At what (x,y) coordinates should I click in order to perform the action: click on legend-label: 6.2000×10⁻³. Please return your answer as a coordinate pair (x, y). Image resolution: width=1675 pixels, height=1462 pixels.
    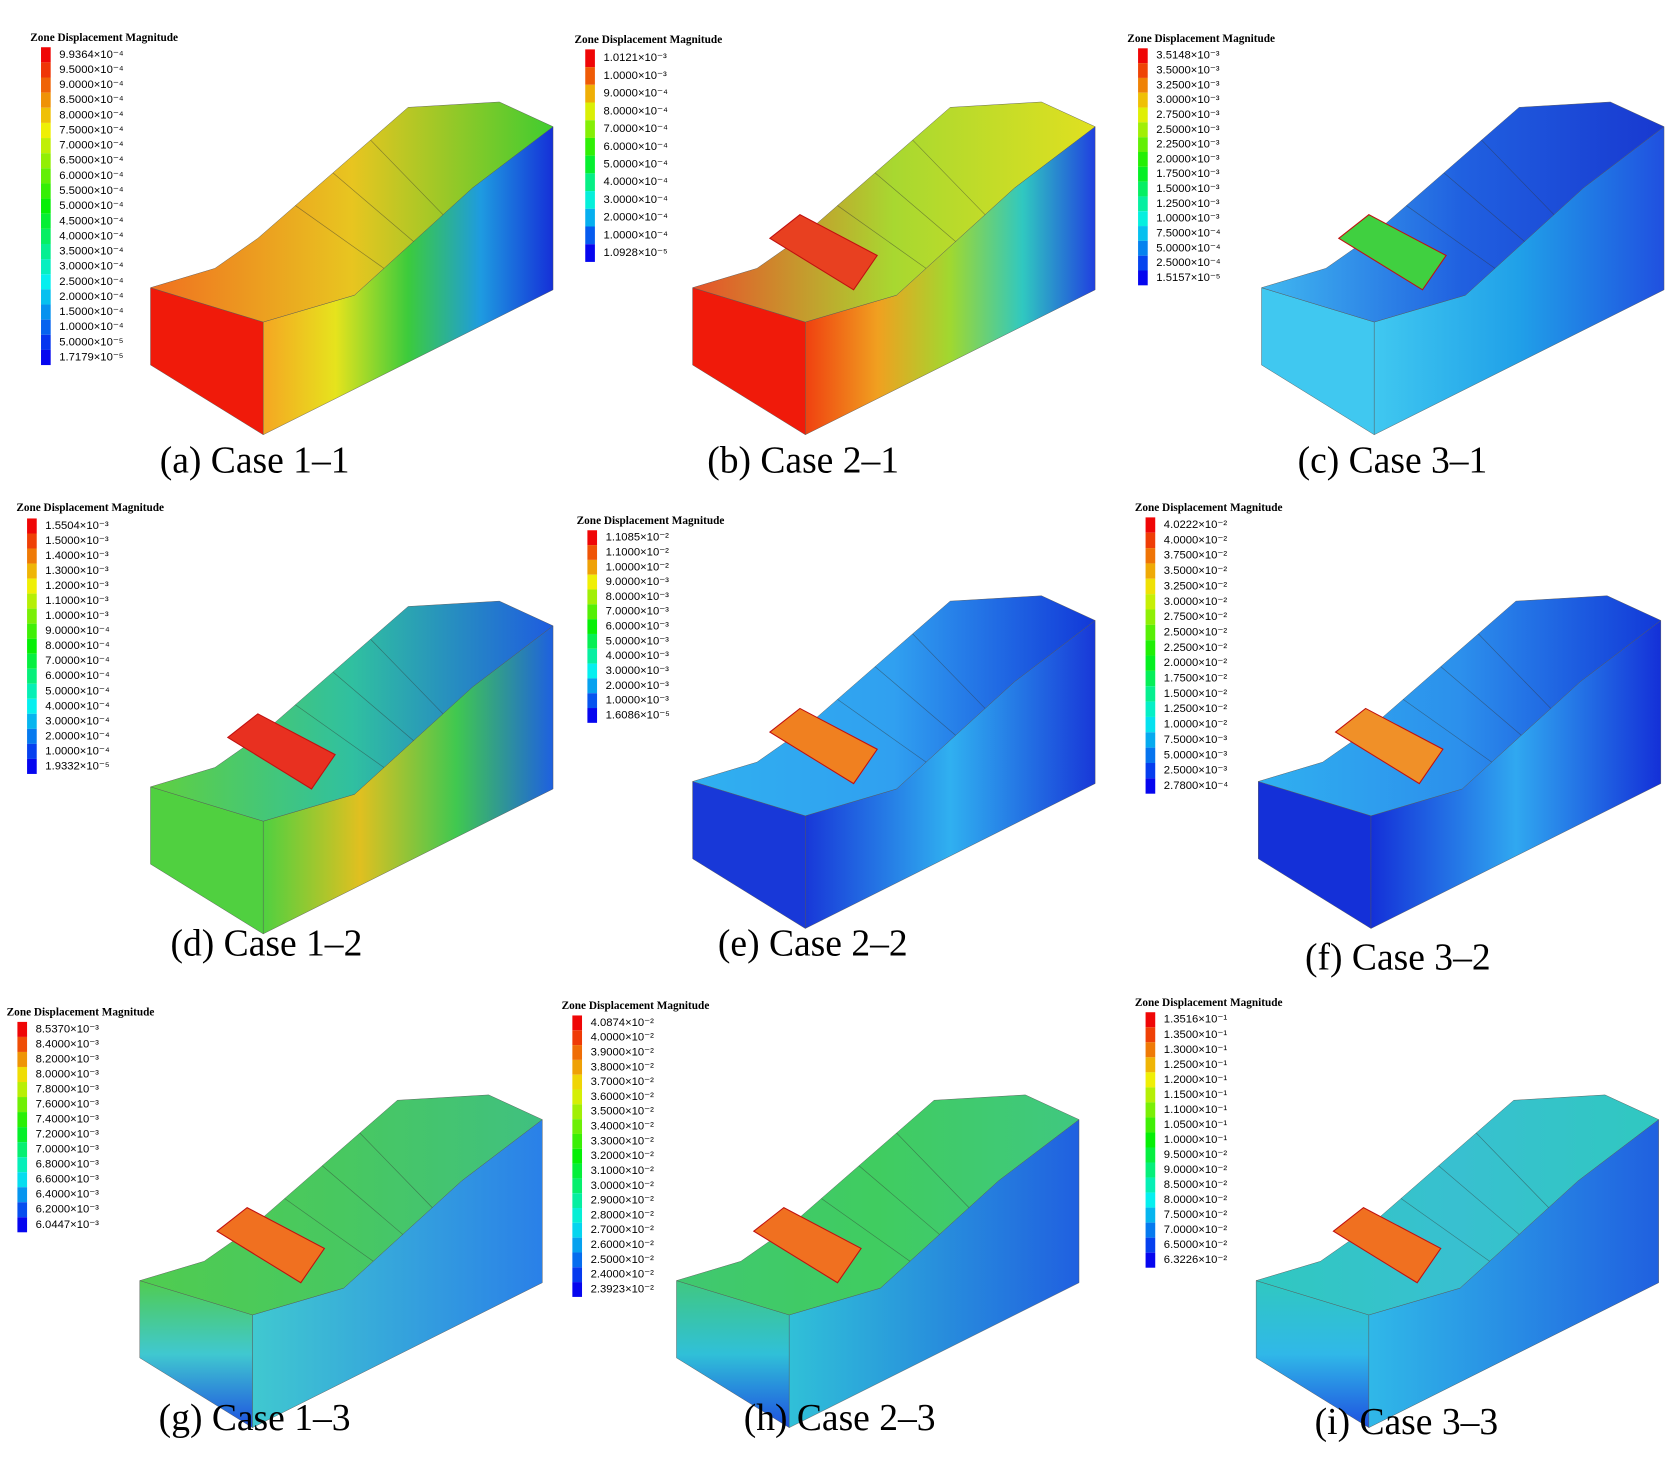
    Looking at the image, I should click on (68, 1210).